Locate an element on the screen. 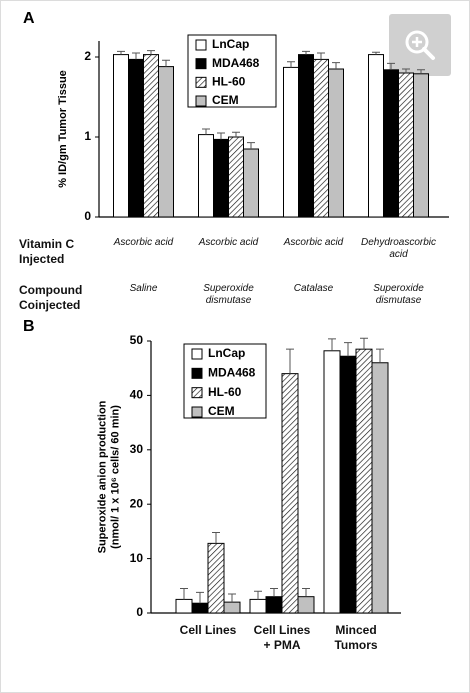 This screenshot has width=470, height=693. x-tick-label: Minced Tumors is located at coordinates (356, 637).